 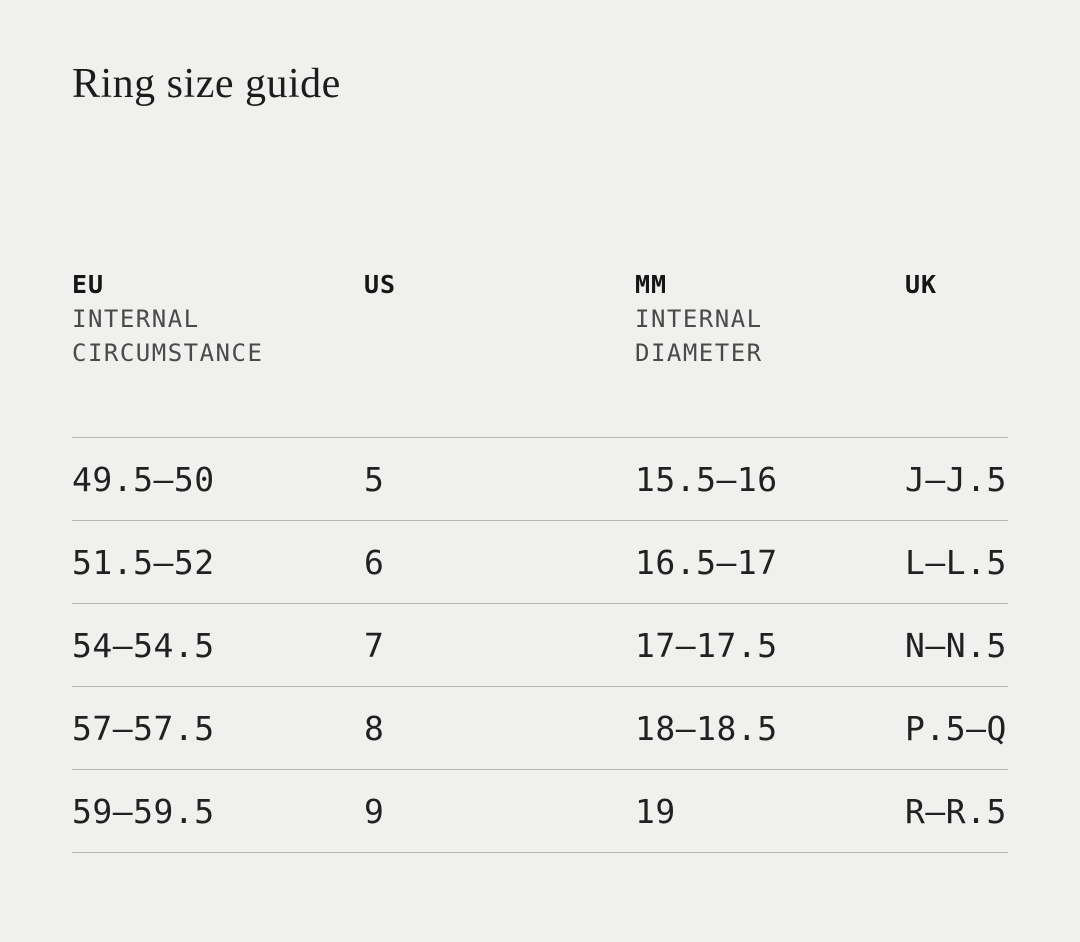 What do you see at coordinates (380, 284) in the screenshot?
I see `column-code-us: US` at bounding box center [380, 284].